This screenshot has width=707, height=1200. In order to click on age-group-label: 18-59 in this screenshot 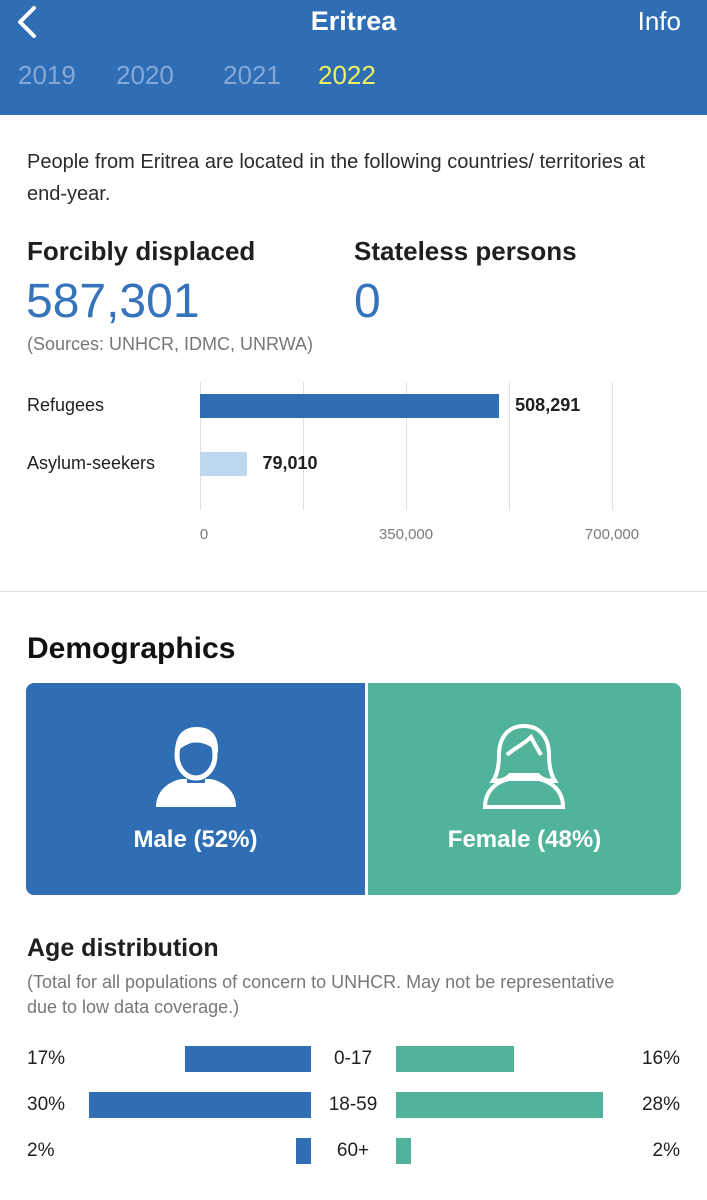, I will do `click(353, 1104)`.